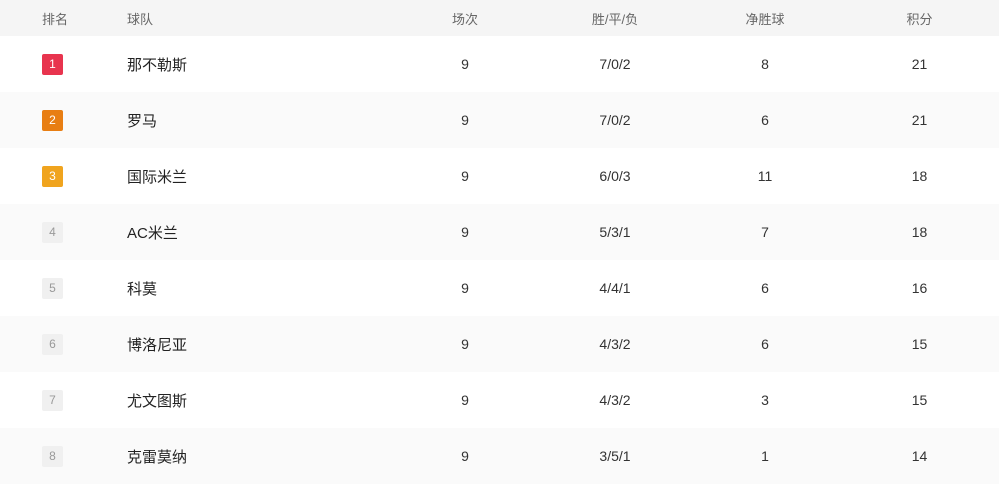  What do you see at coordinates (52, 176) in the screenshot?
I see `rank-badge: 3` at bounding box center [52, 176].